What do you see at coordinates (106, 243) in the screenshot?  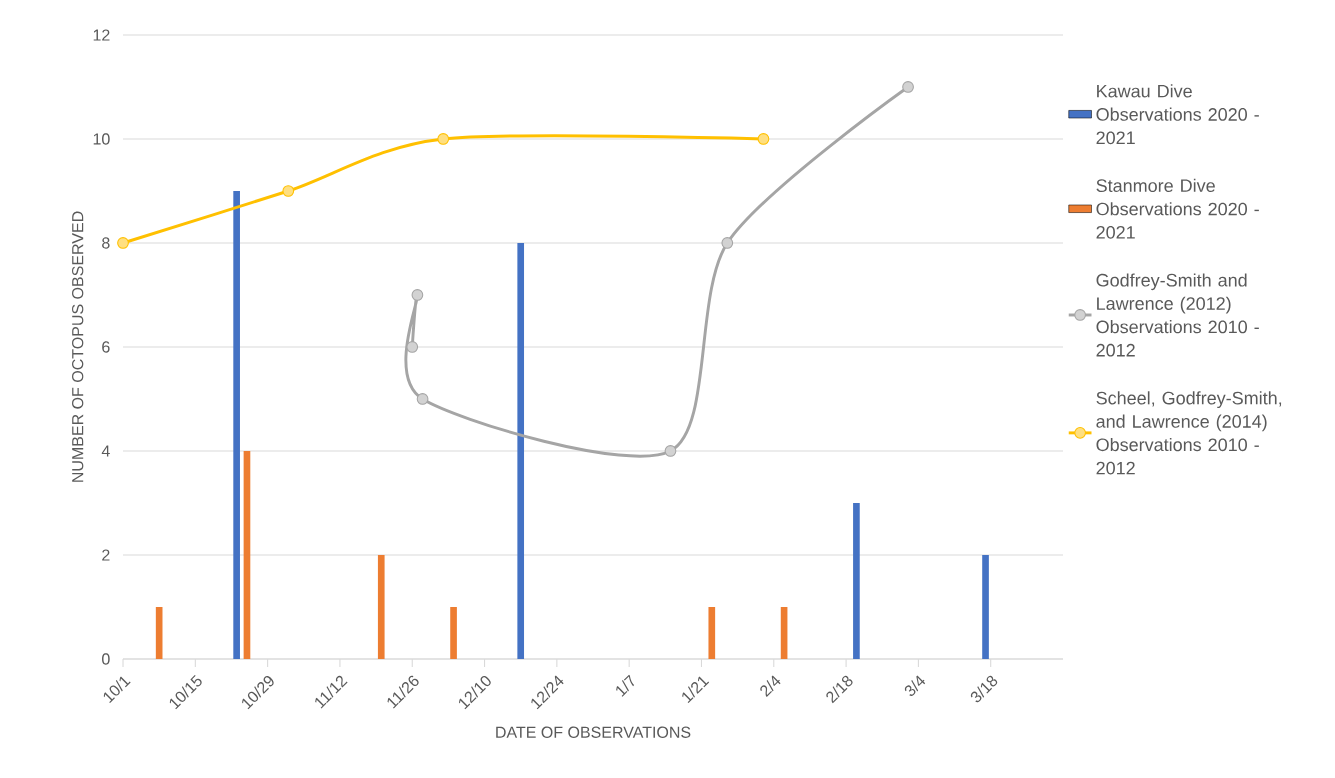 I see `y-tick-label: 8` at bounding box center [106, 243].